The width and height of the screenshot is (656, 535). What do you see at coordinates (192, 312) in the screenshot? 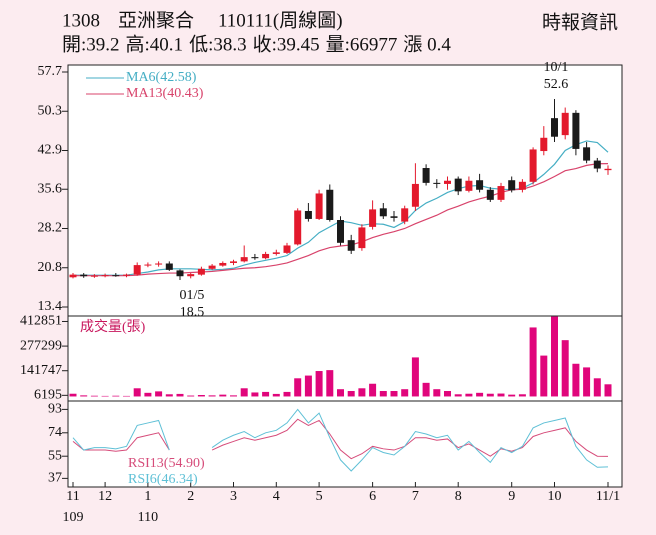
I see `annotation: 18.5` at bounding box center [192, 312].